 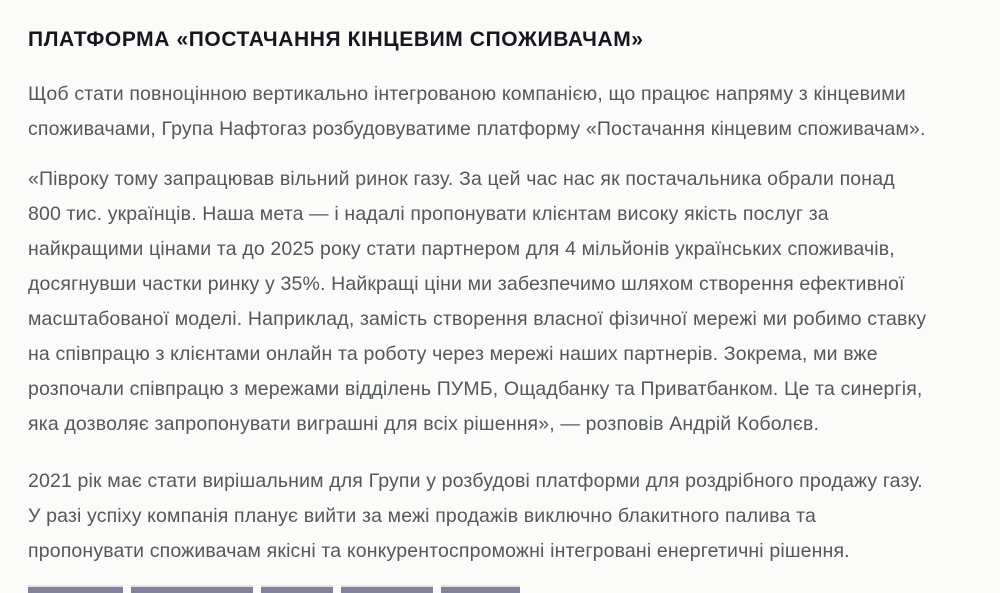 I want to click on clipped-next-text-line, so click(x=278, y=589).